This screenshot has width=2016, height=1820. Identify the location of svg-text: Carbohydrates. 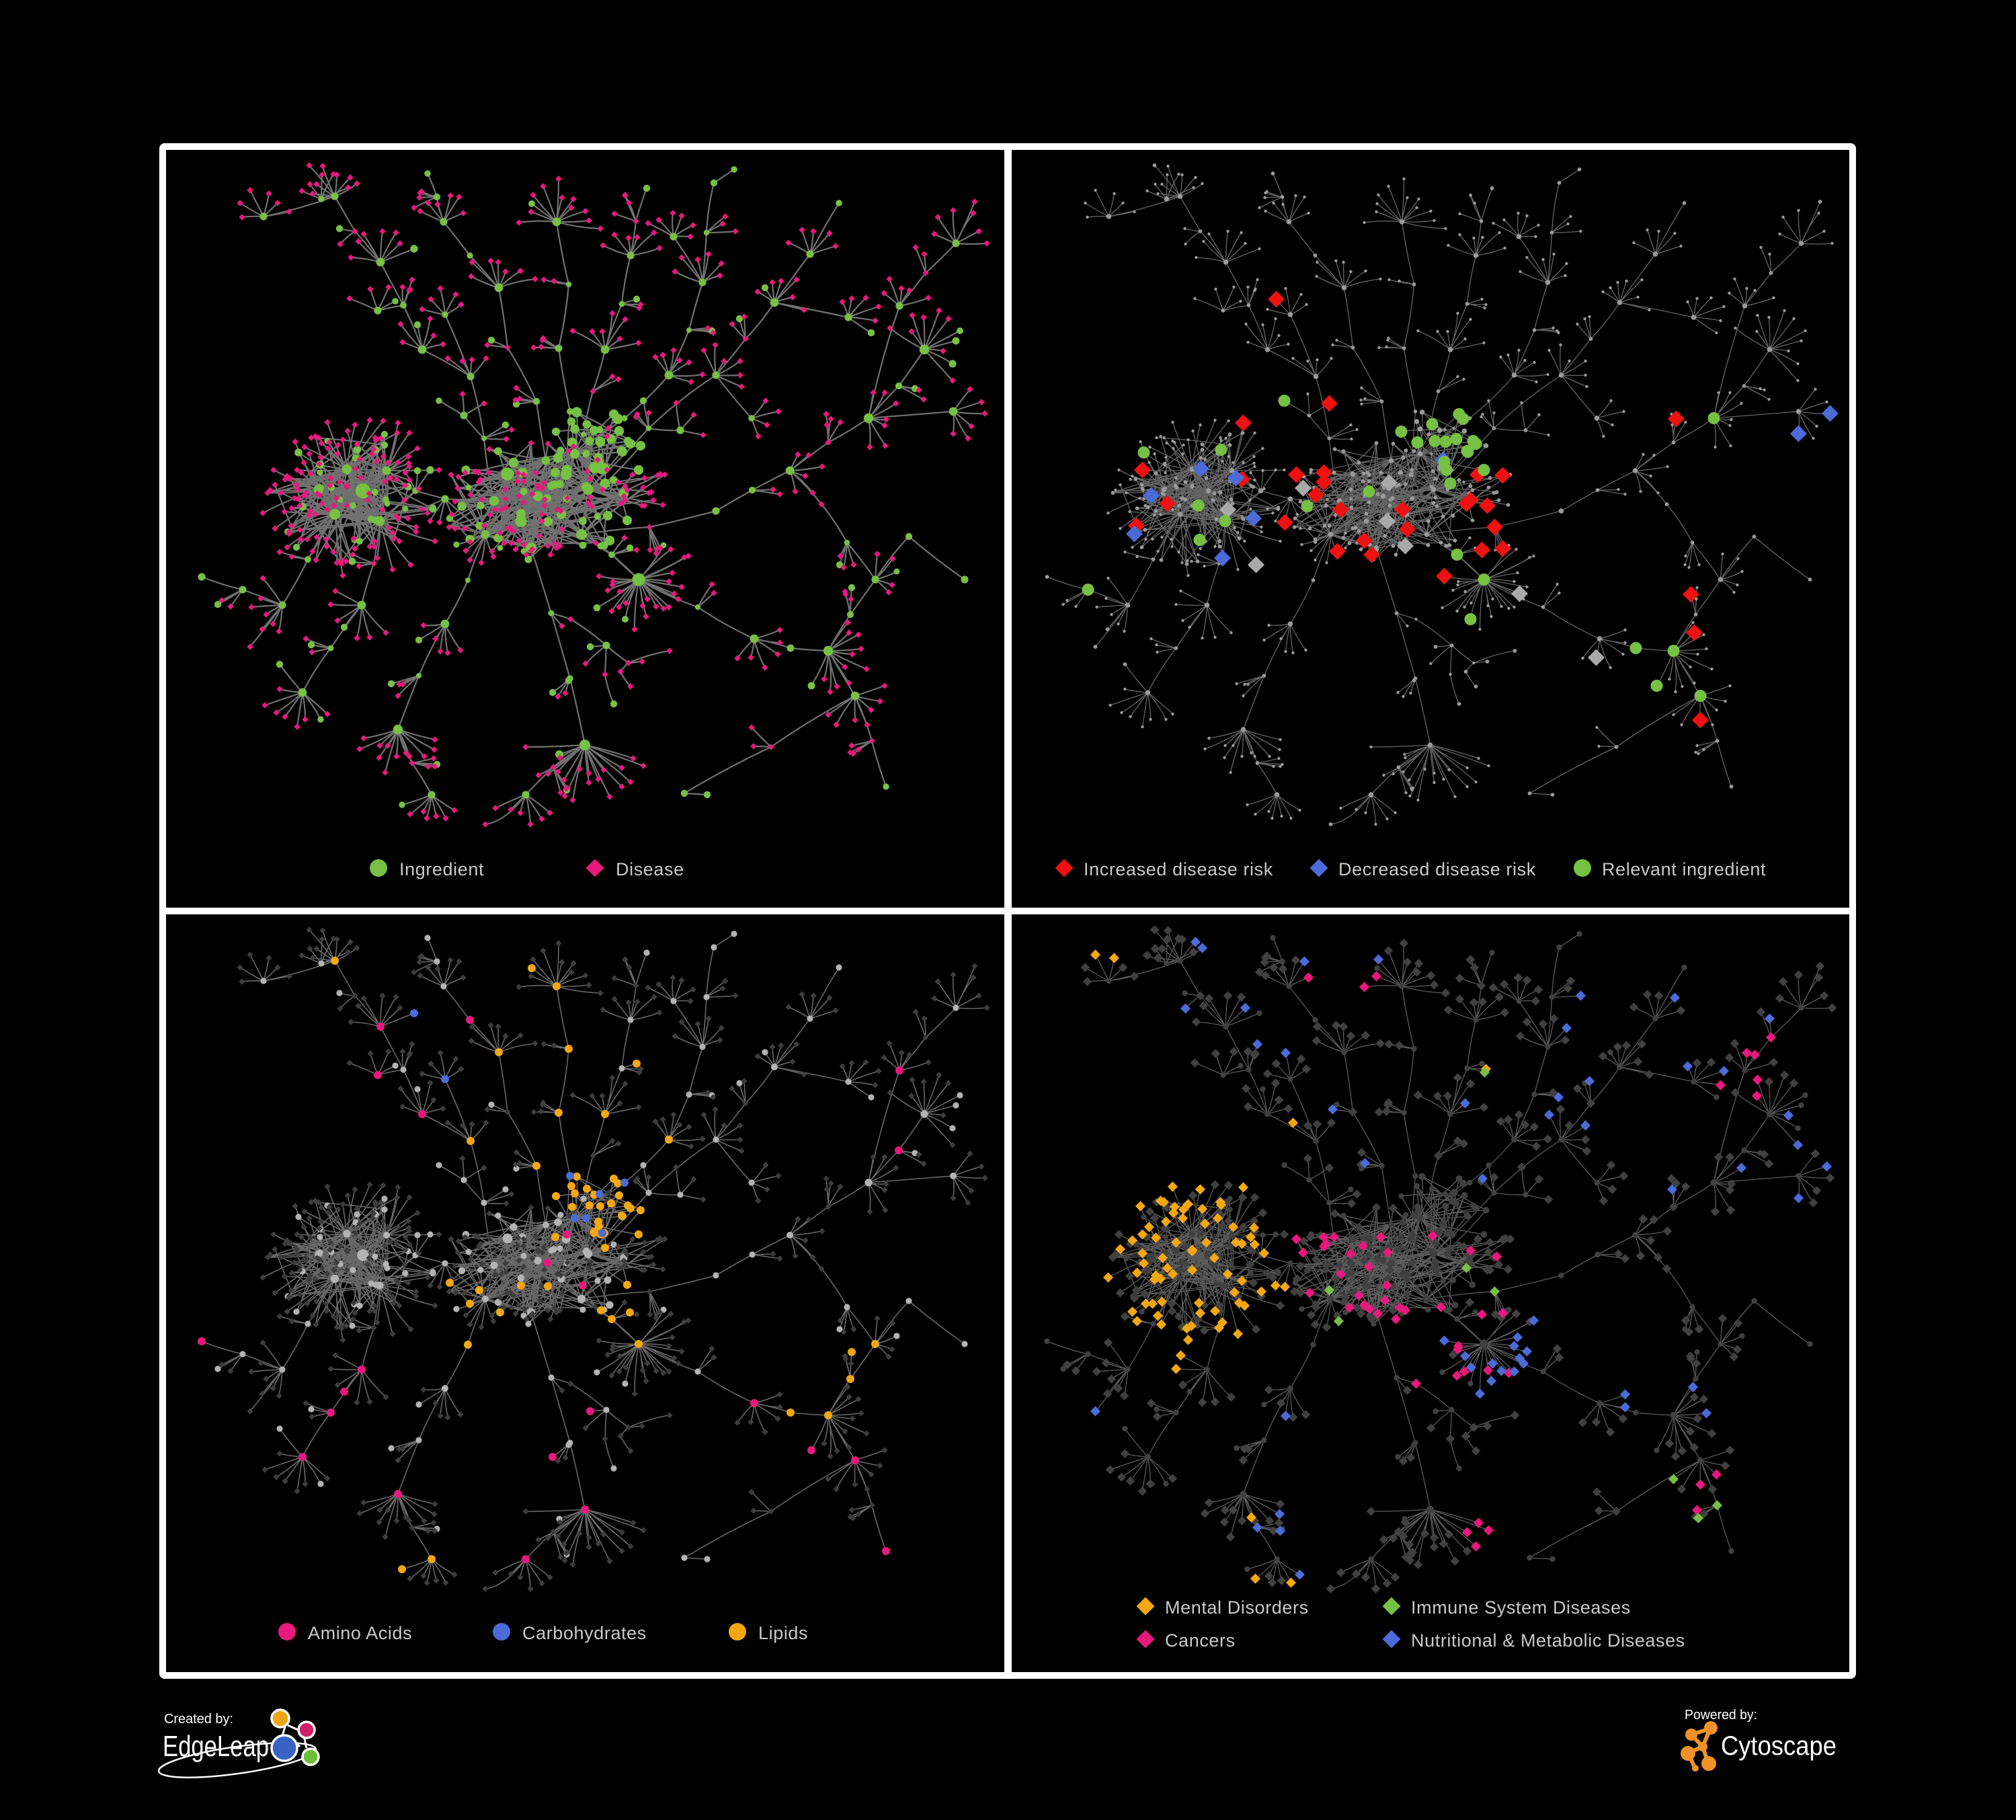
(584, 1633).